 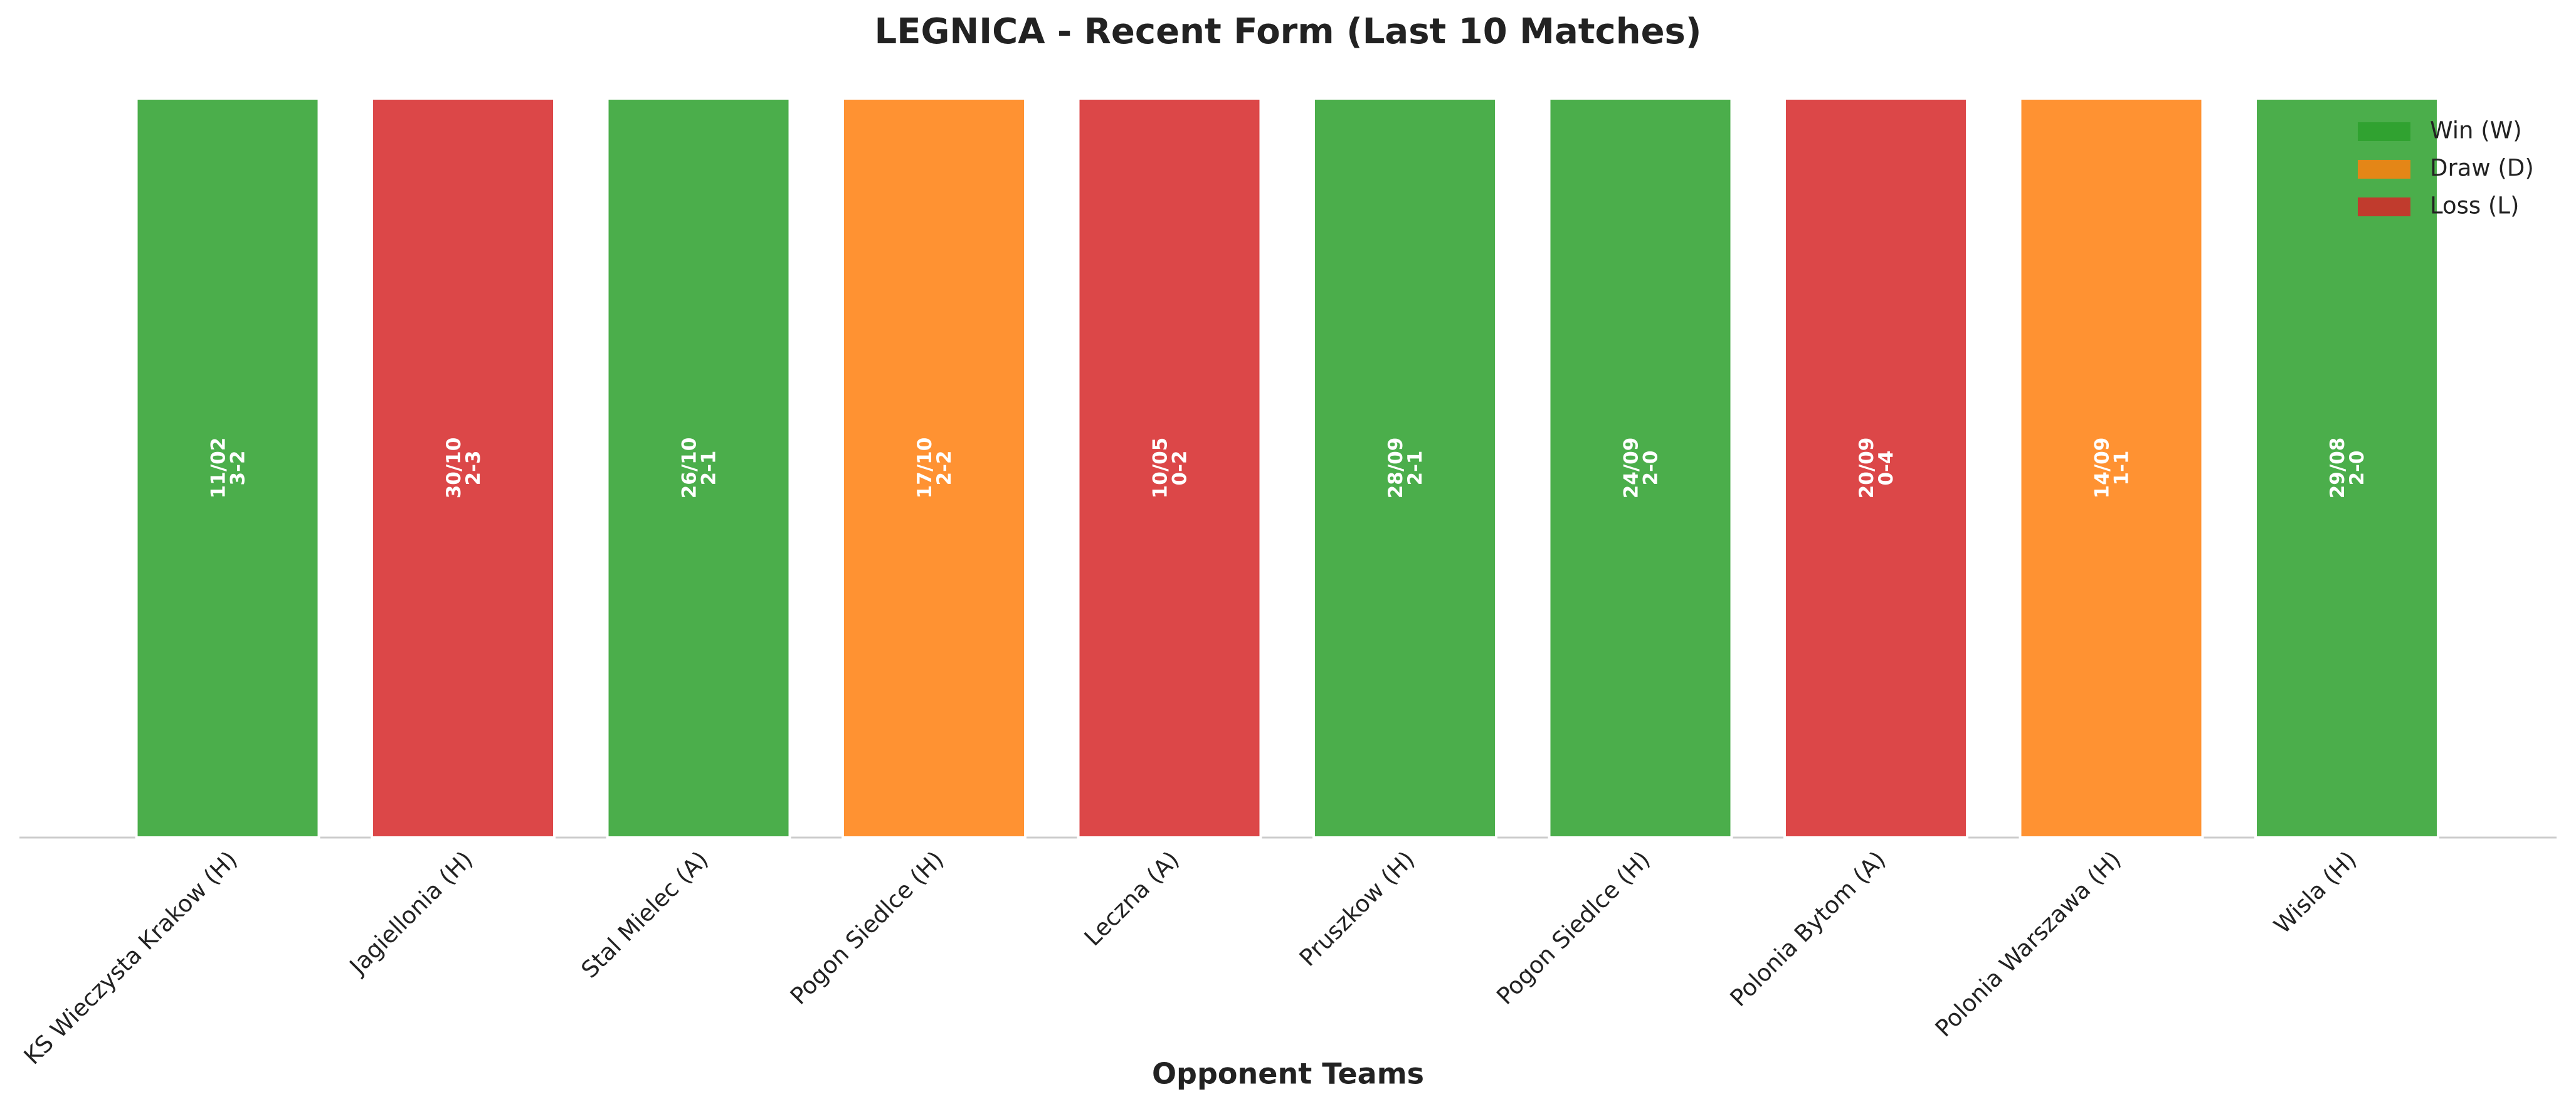 What do you see at coordinates (2102, 468) in the screenshot?
I see `bar-label-date: 14/09` at bounding box center [2102, 468].